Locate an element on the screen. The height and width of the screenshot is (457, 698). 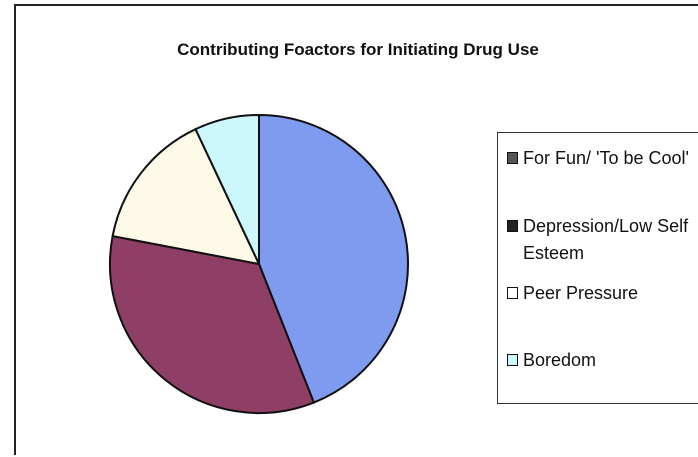
legend-label-boredom: Boredom is located at coordinates (560, 360).